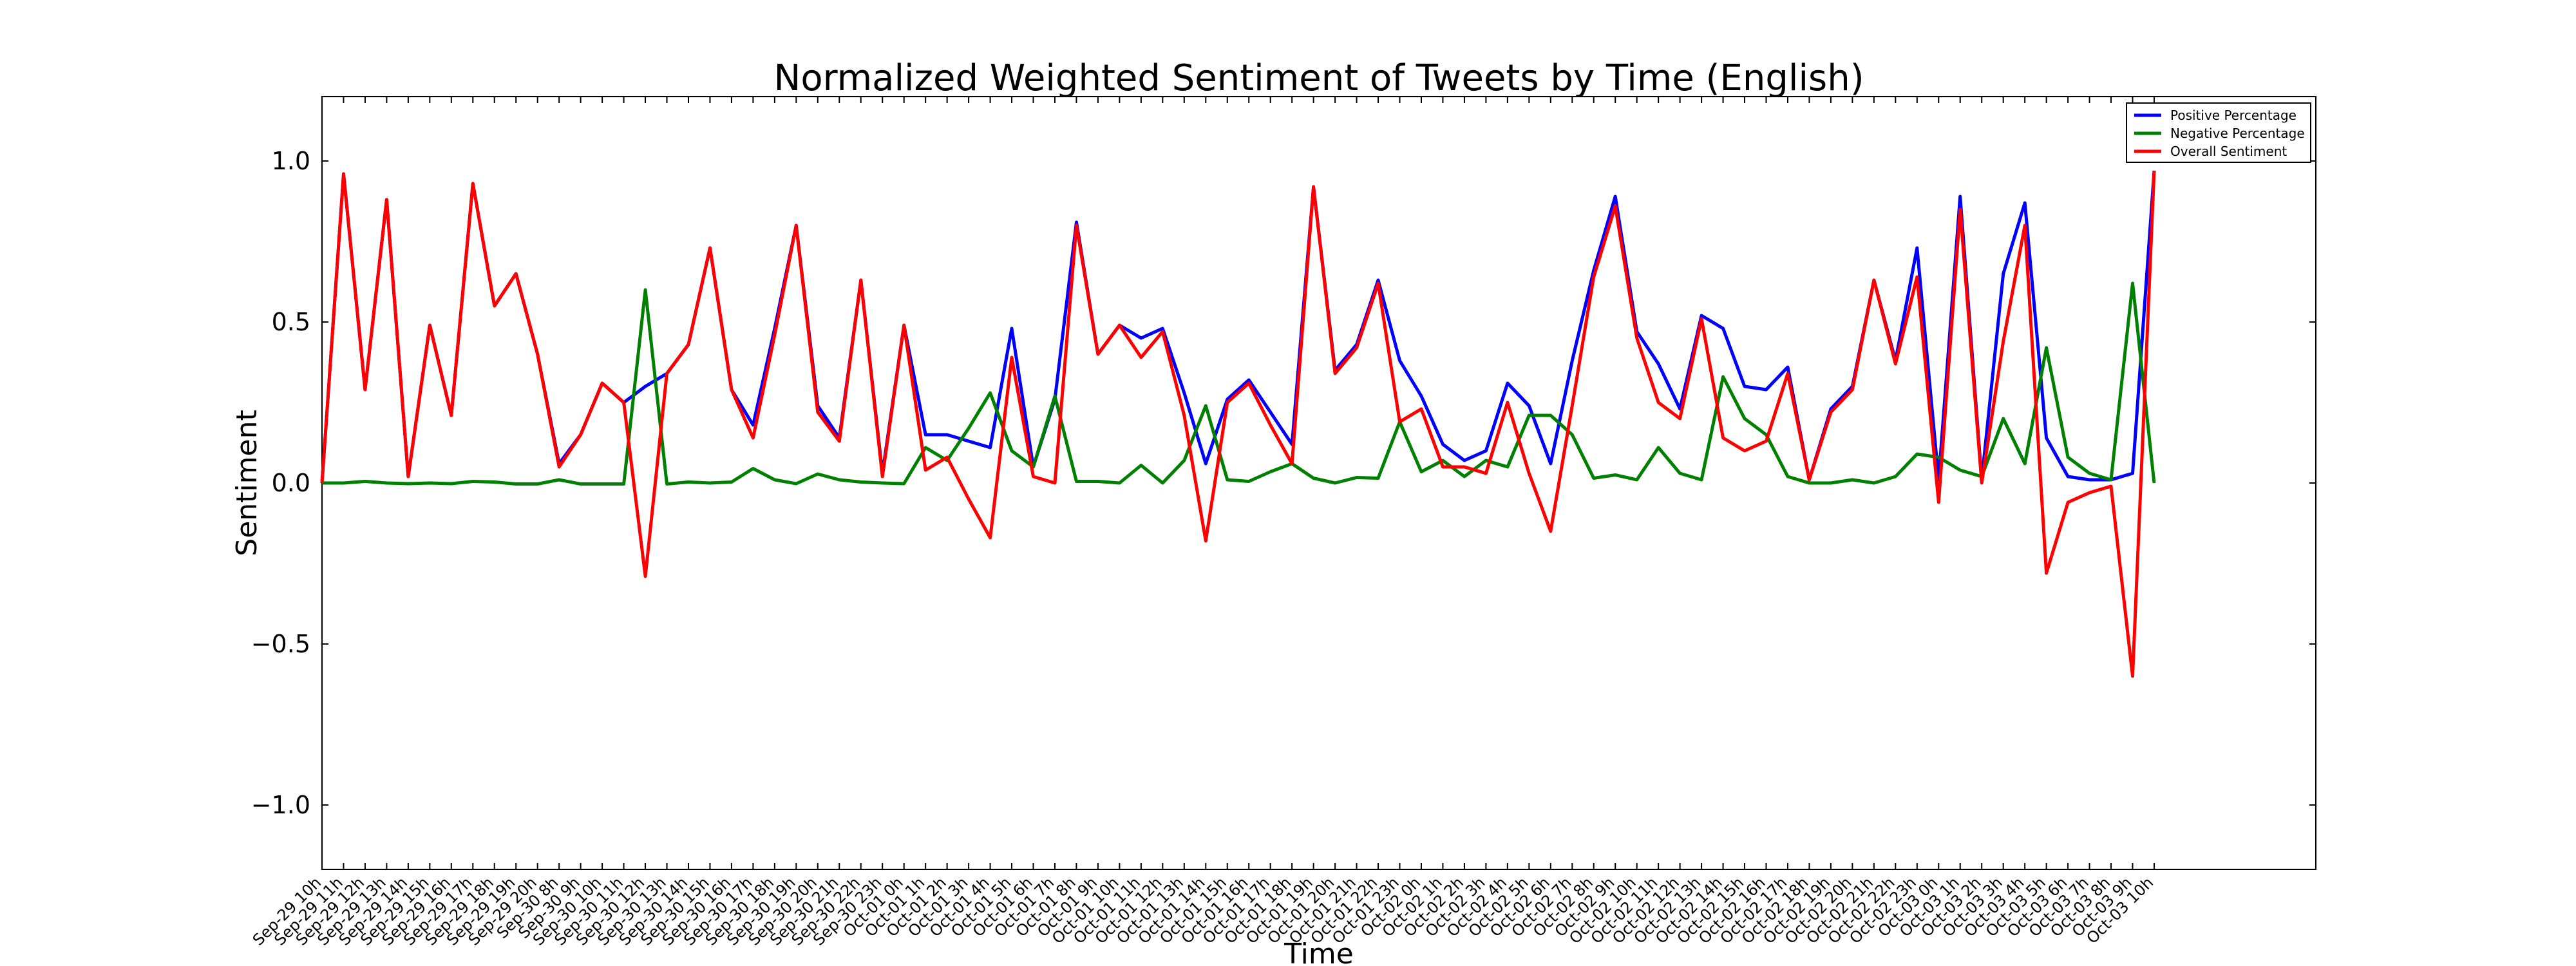 This screenshot has width=2576, height=966. Describe the element at coordinates (291, 483) in the screenshot. I see `y-tick-label: 0.0` at that location.